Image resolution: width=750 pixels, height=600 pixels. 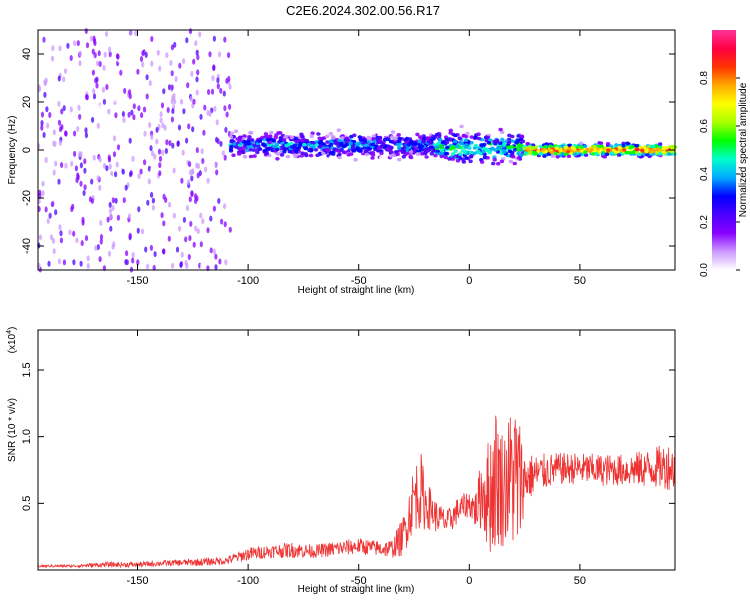 I want to click on spectrogram-y-tick-label: -40, so click(x=27, y=246).